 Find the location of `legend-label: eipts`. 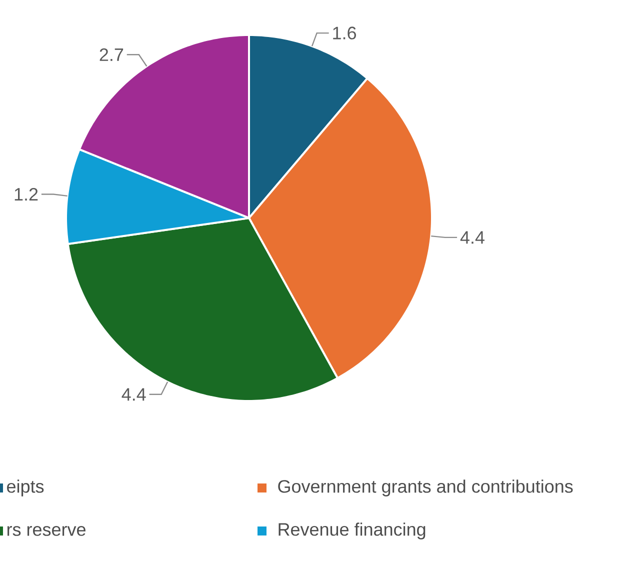

legend-label: eipts is located at coordinates (25, 488).